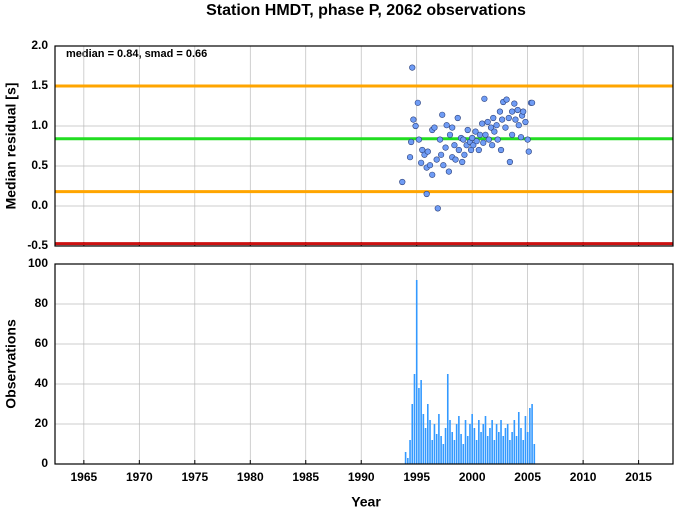 The height and width of the screenshot is (511, 678). Describe the element at coordinates (39, 85) in the screenshot. I see `y-tick-label: 1.5` at that location.